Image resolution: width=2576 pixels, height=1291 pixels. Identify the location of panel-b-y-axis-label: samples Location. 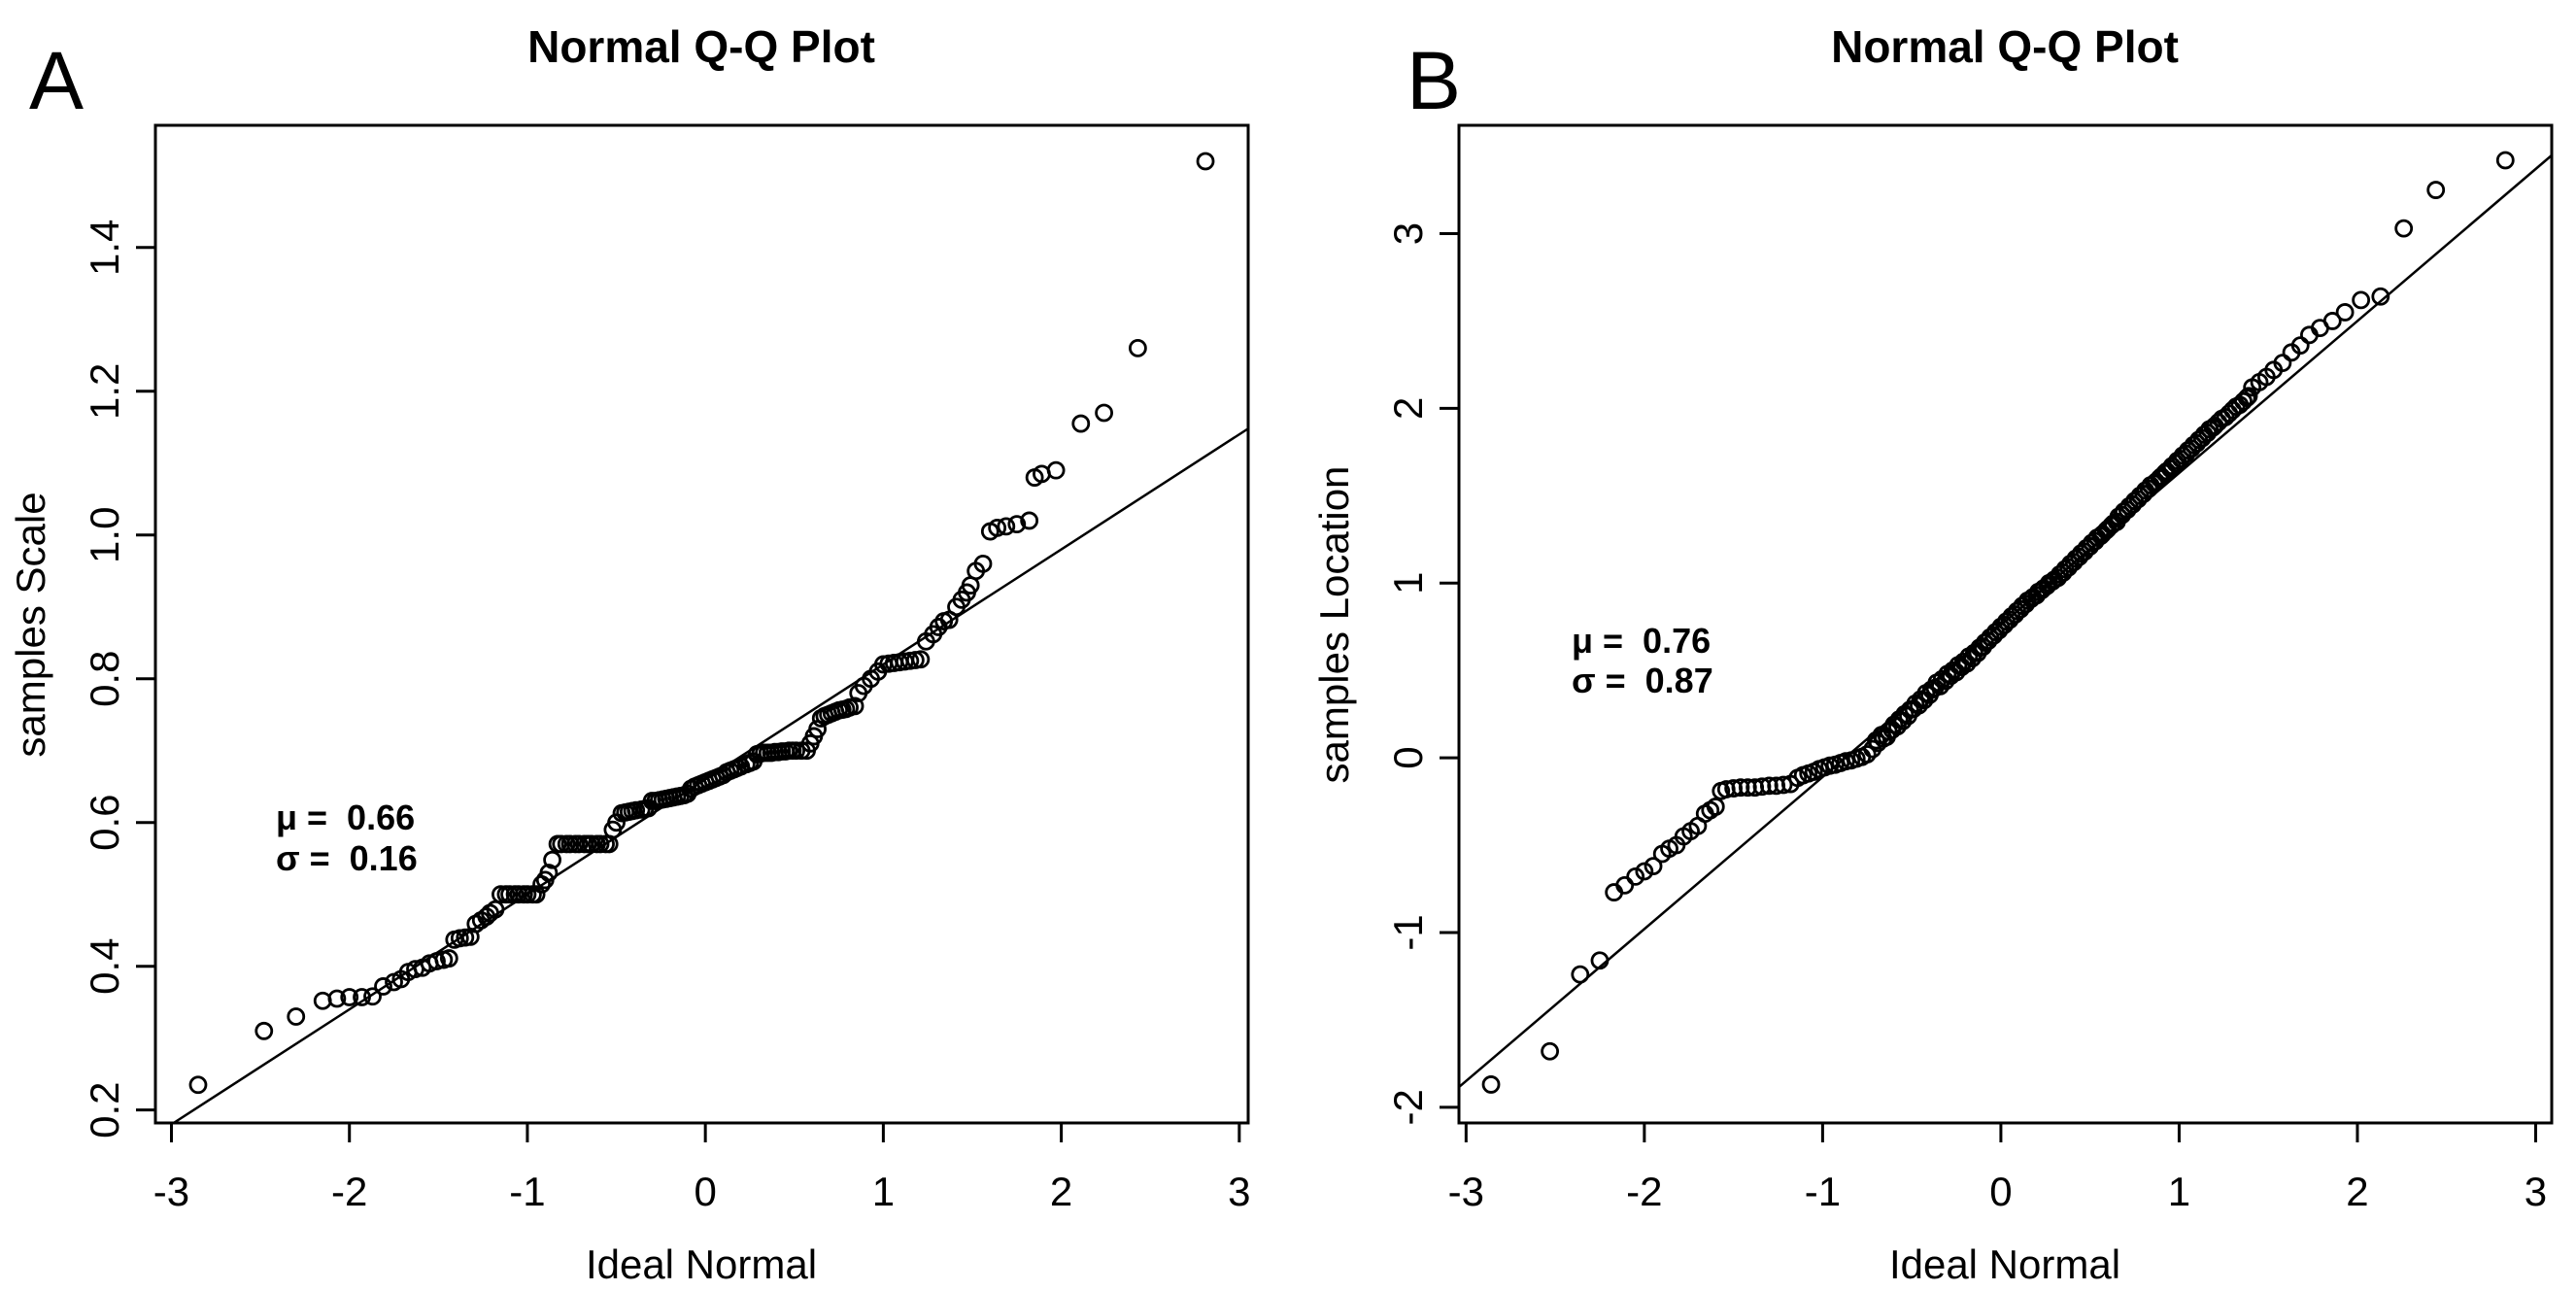
(1334, 625).